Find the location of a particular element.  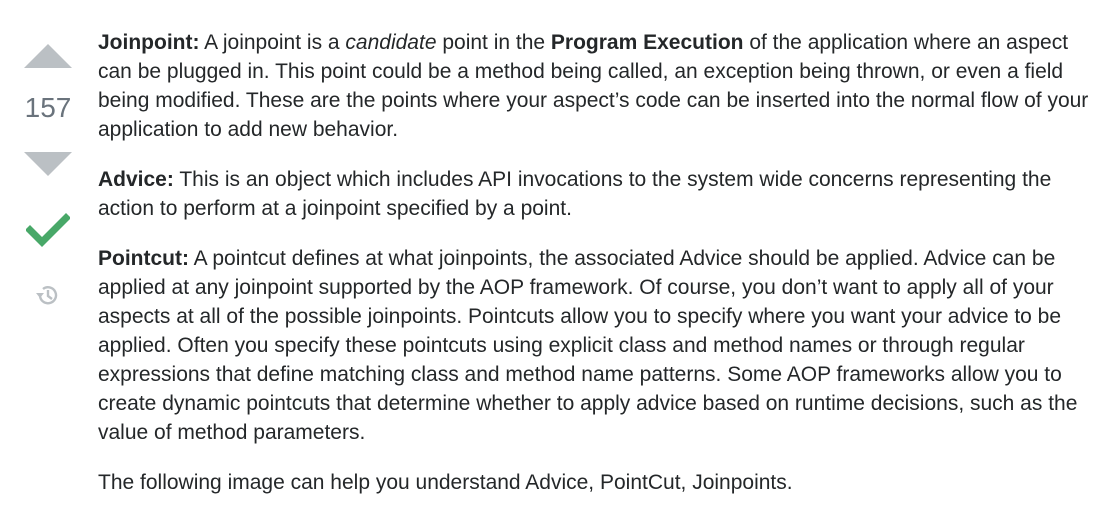

accepted-answer-check is located at coordinates (48, 230).